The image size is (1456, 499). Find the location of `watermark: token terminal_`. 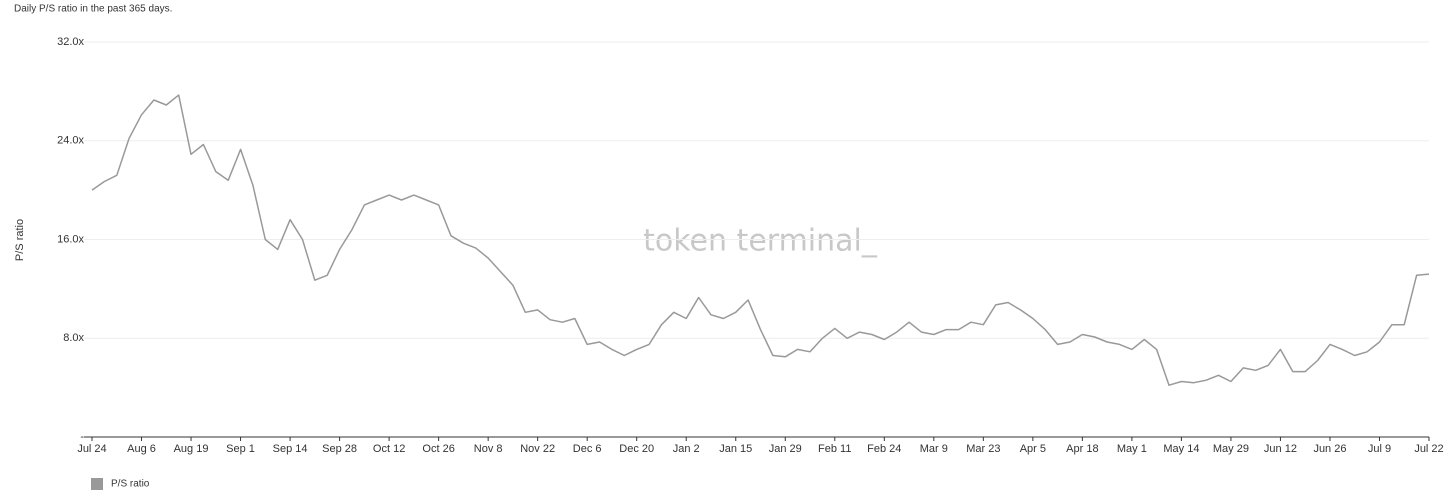

watermark: token terminal_ is located at coordinates (760, 241).